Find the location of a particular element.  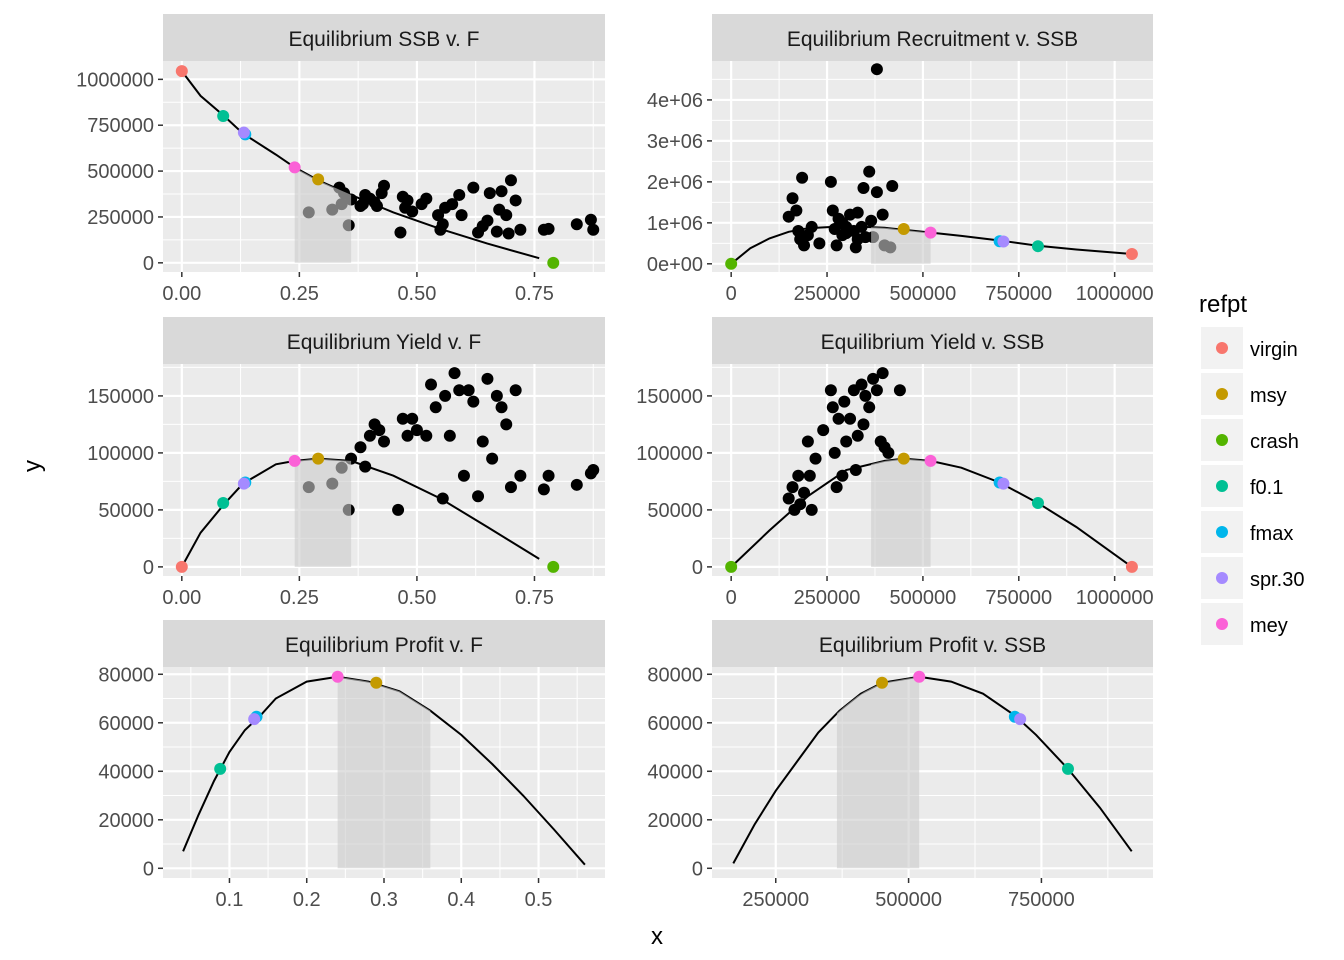

legend-swatch-crash is located at coordinates (1222, 440).